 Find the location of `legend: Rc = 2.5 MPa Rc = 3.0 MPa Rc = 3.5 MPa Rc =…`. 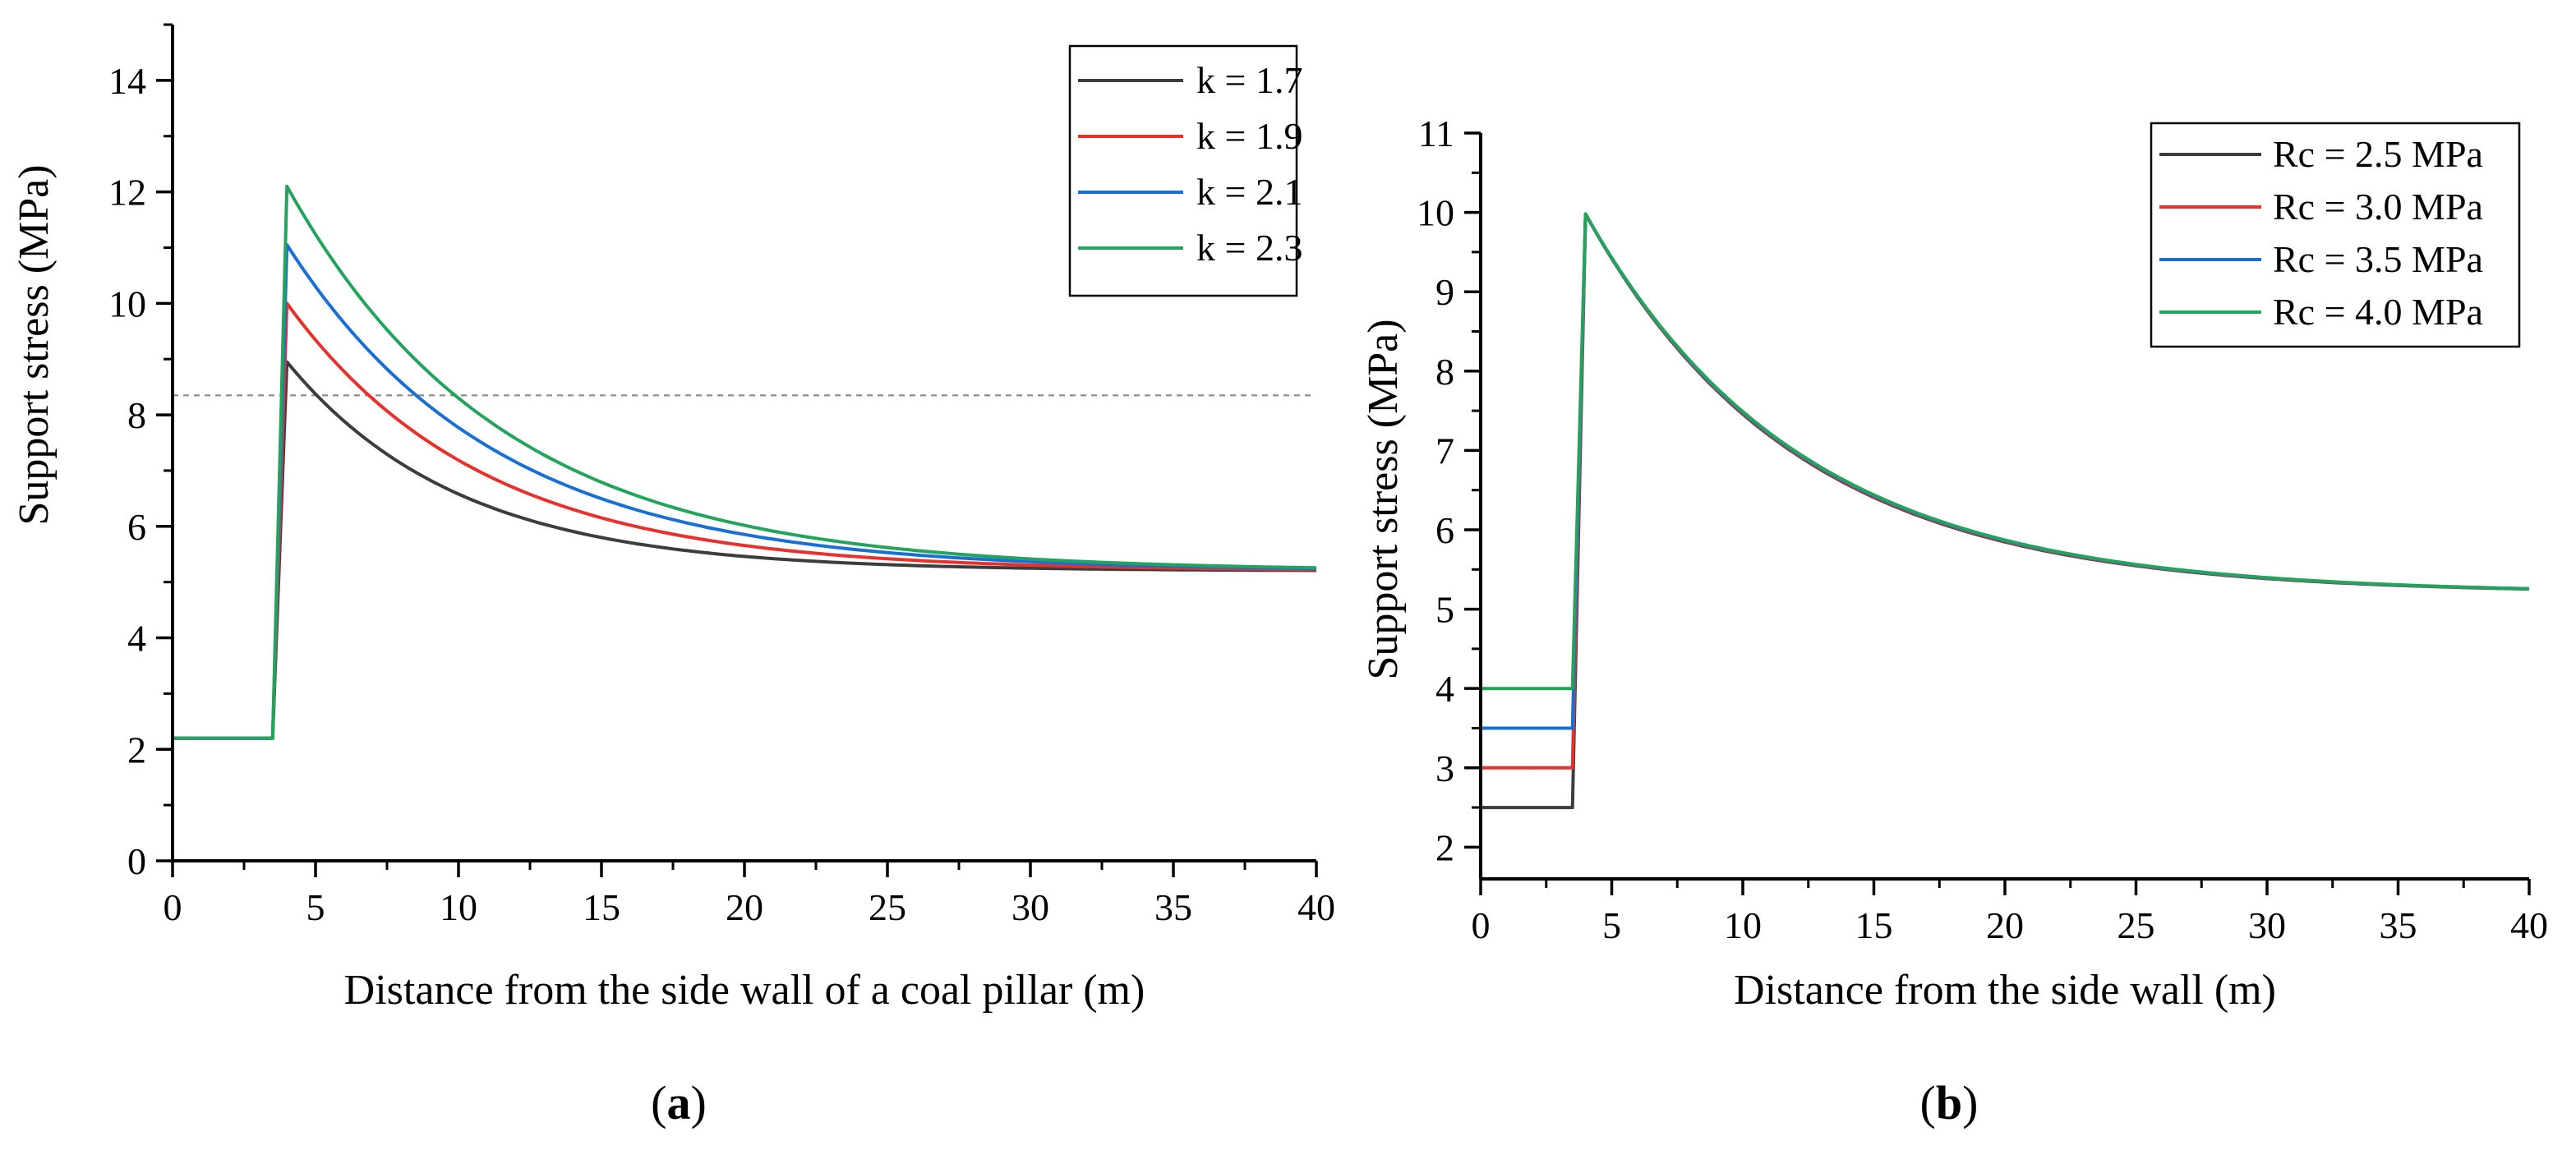

legend: Rc = 2.5 MPa Rc = 3.0 MPa Rc = 3.5 MPa Rc =… is located at coordinates (2335, 235).